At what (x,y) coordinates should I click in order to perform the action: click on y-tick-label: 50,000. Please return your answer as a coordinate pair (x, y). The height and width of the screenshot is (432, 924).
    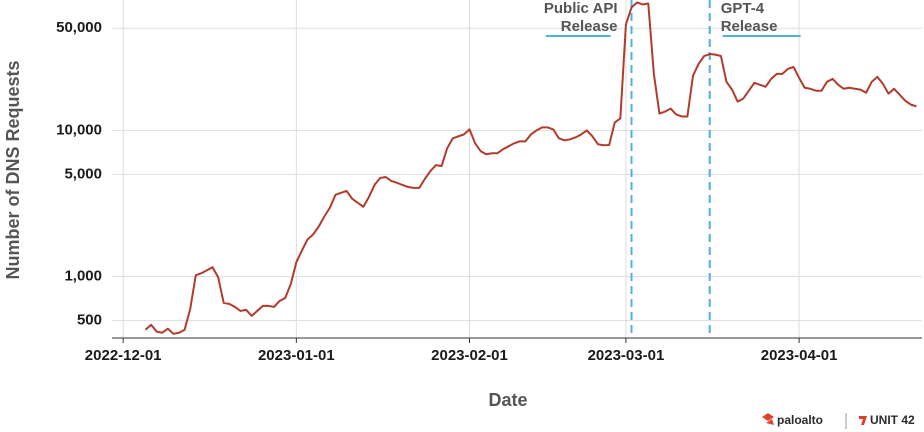
    Looking at the image, I should click on (79, 27).